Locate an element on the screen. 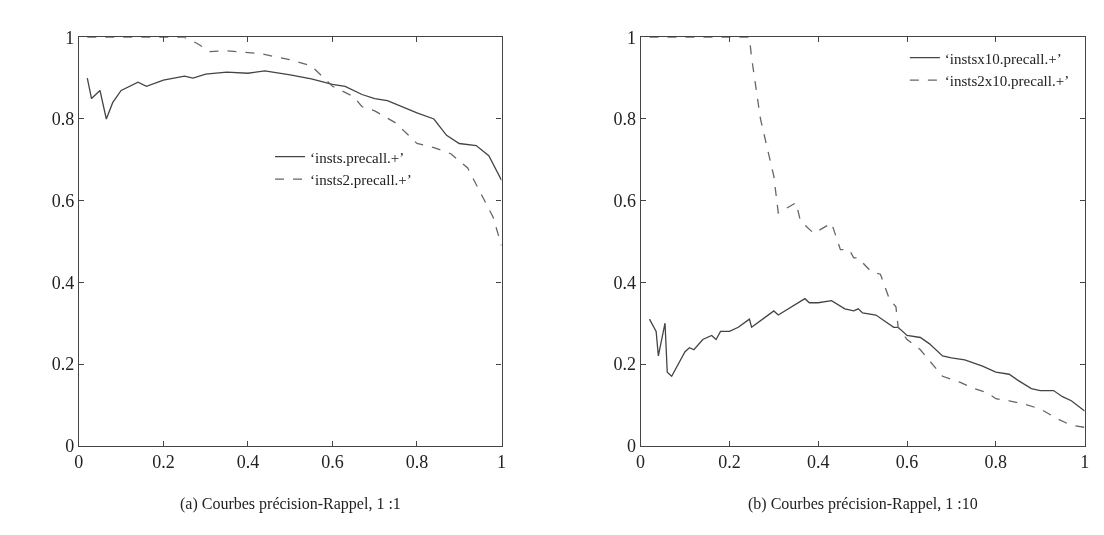  legend-label: ‘insts.precall.+’ is located at coordinates (357, 157).